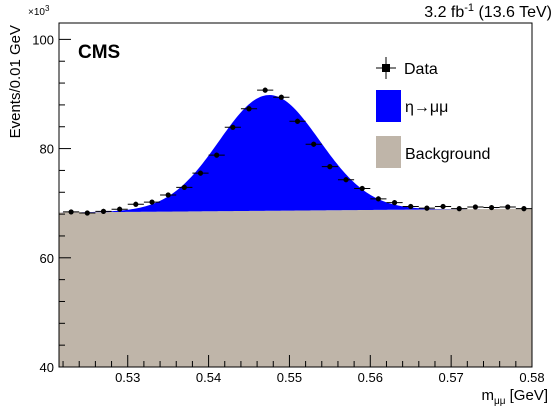  I want to click on y-multiplier: ×10³, so click(39, 11).